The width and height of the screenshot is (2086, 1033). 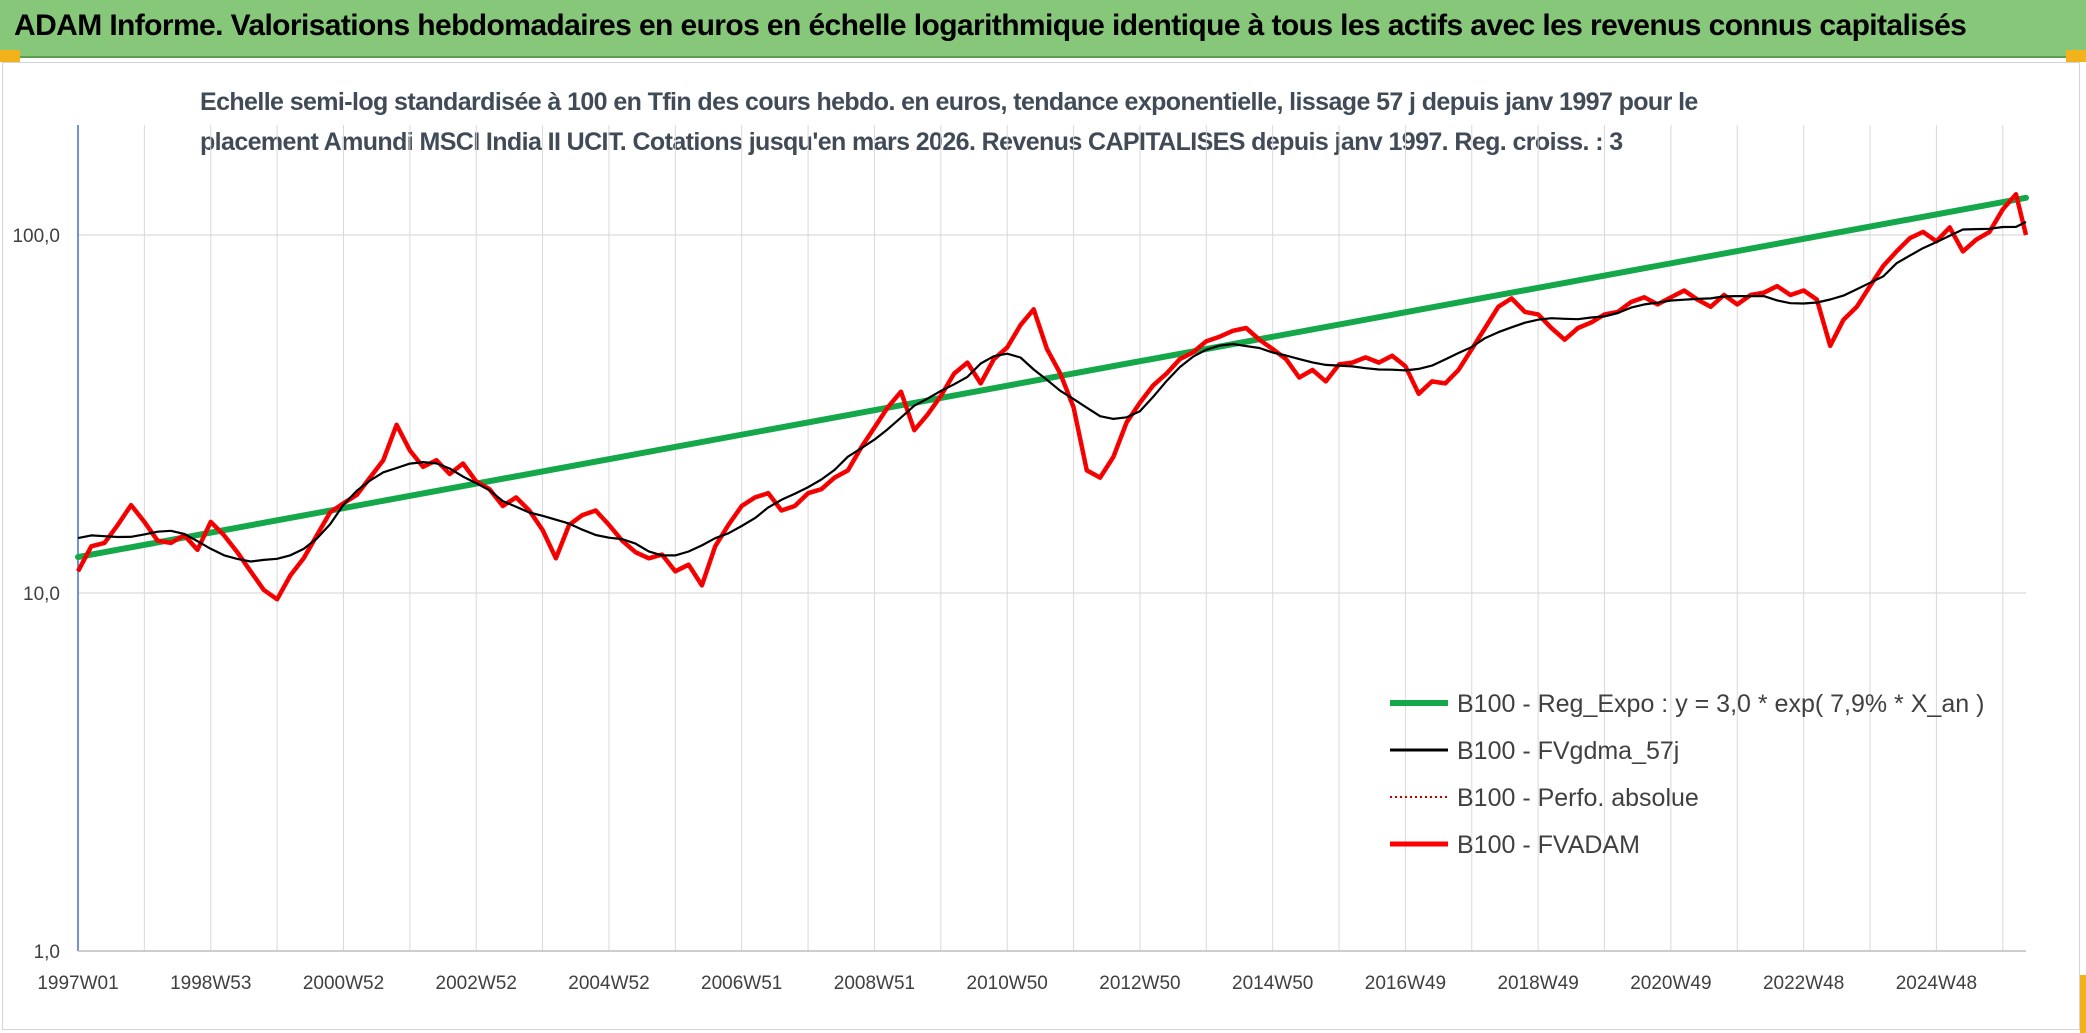 I want to click on x-tick-label: 2024W48, so click(x=1936, y=983).